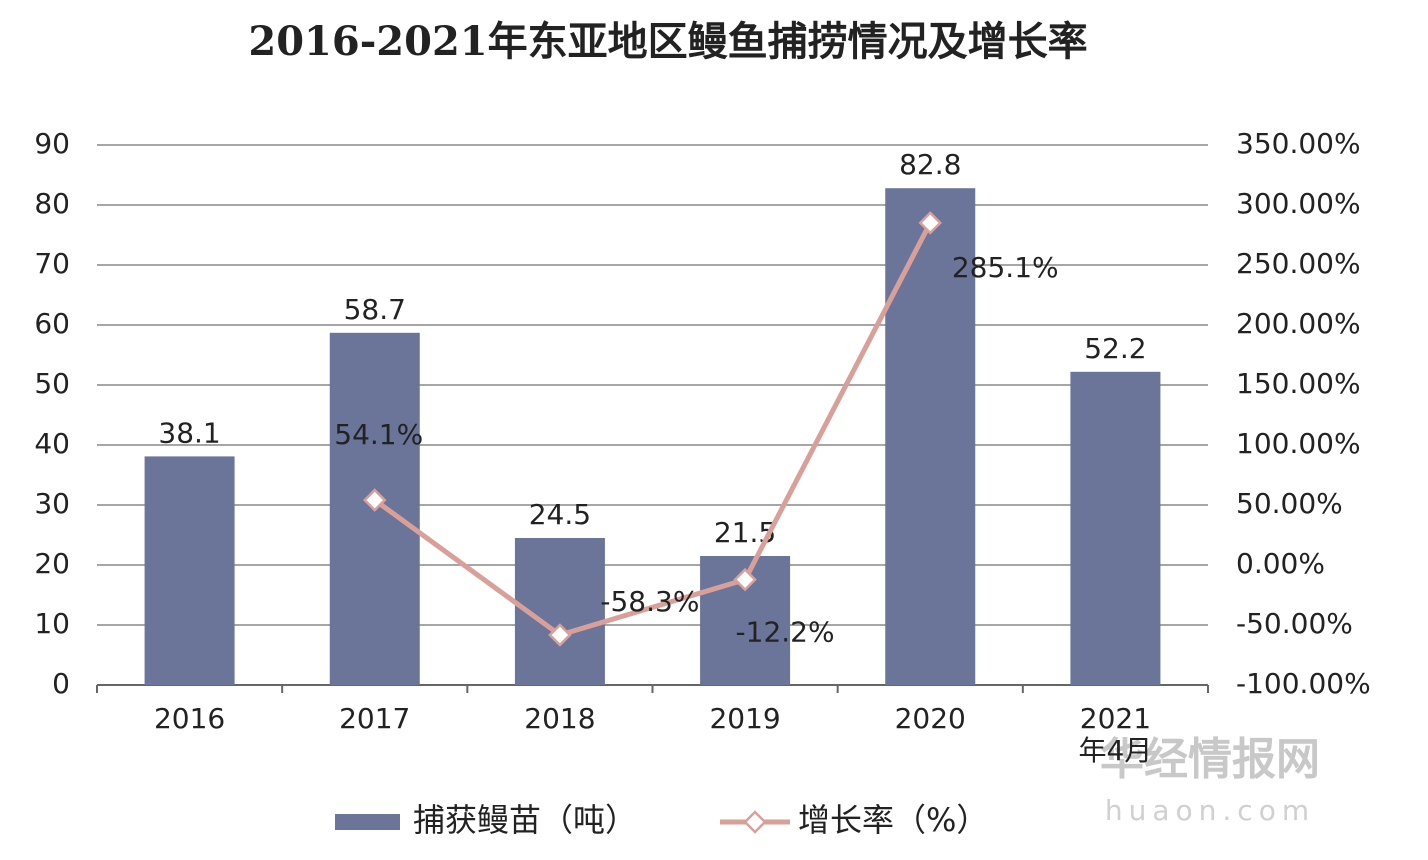 The image size is (1428, 860). I want to click on x-tick-label: 2019, so click(745, 719).